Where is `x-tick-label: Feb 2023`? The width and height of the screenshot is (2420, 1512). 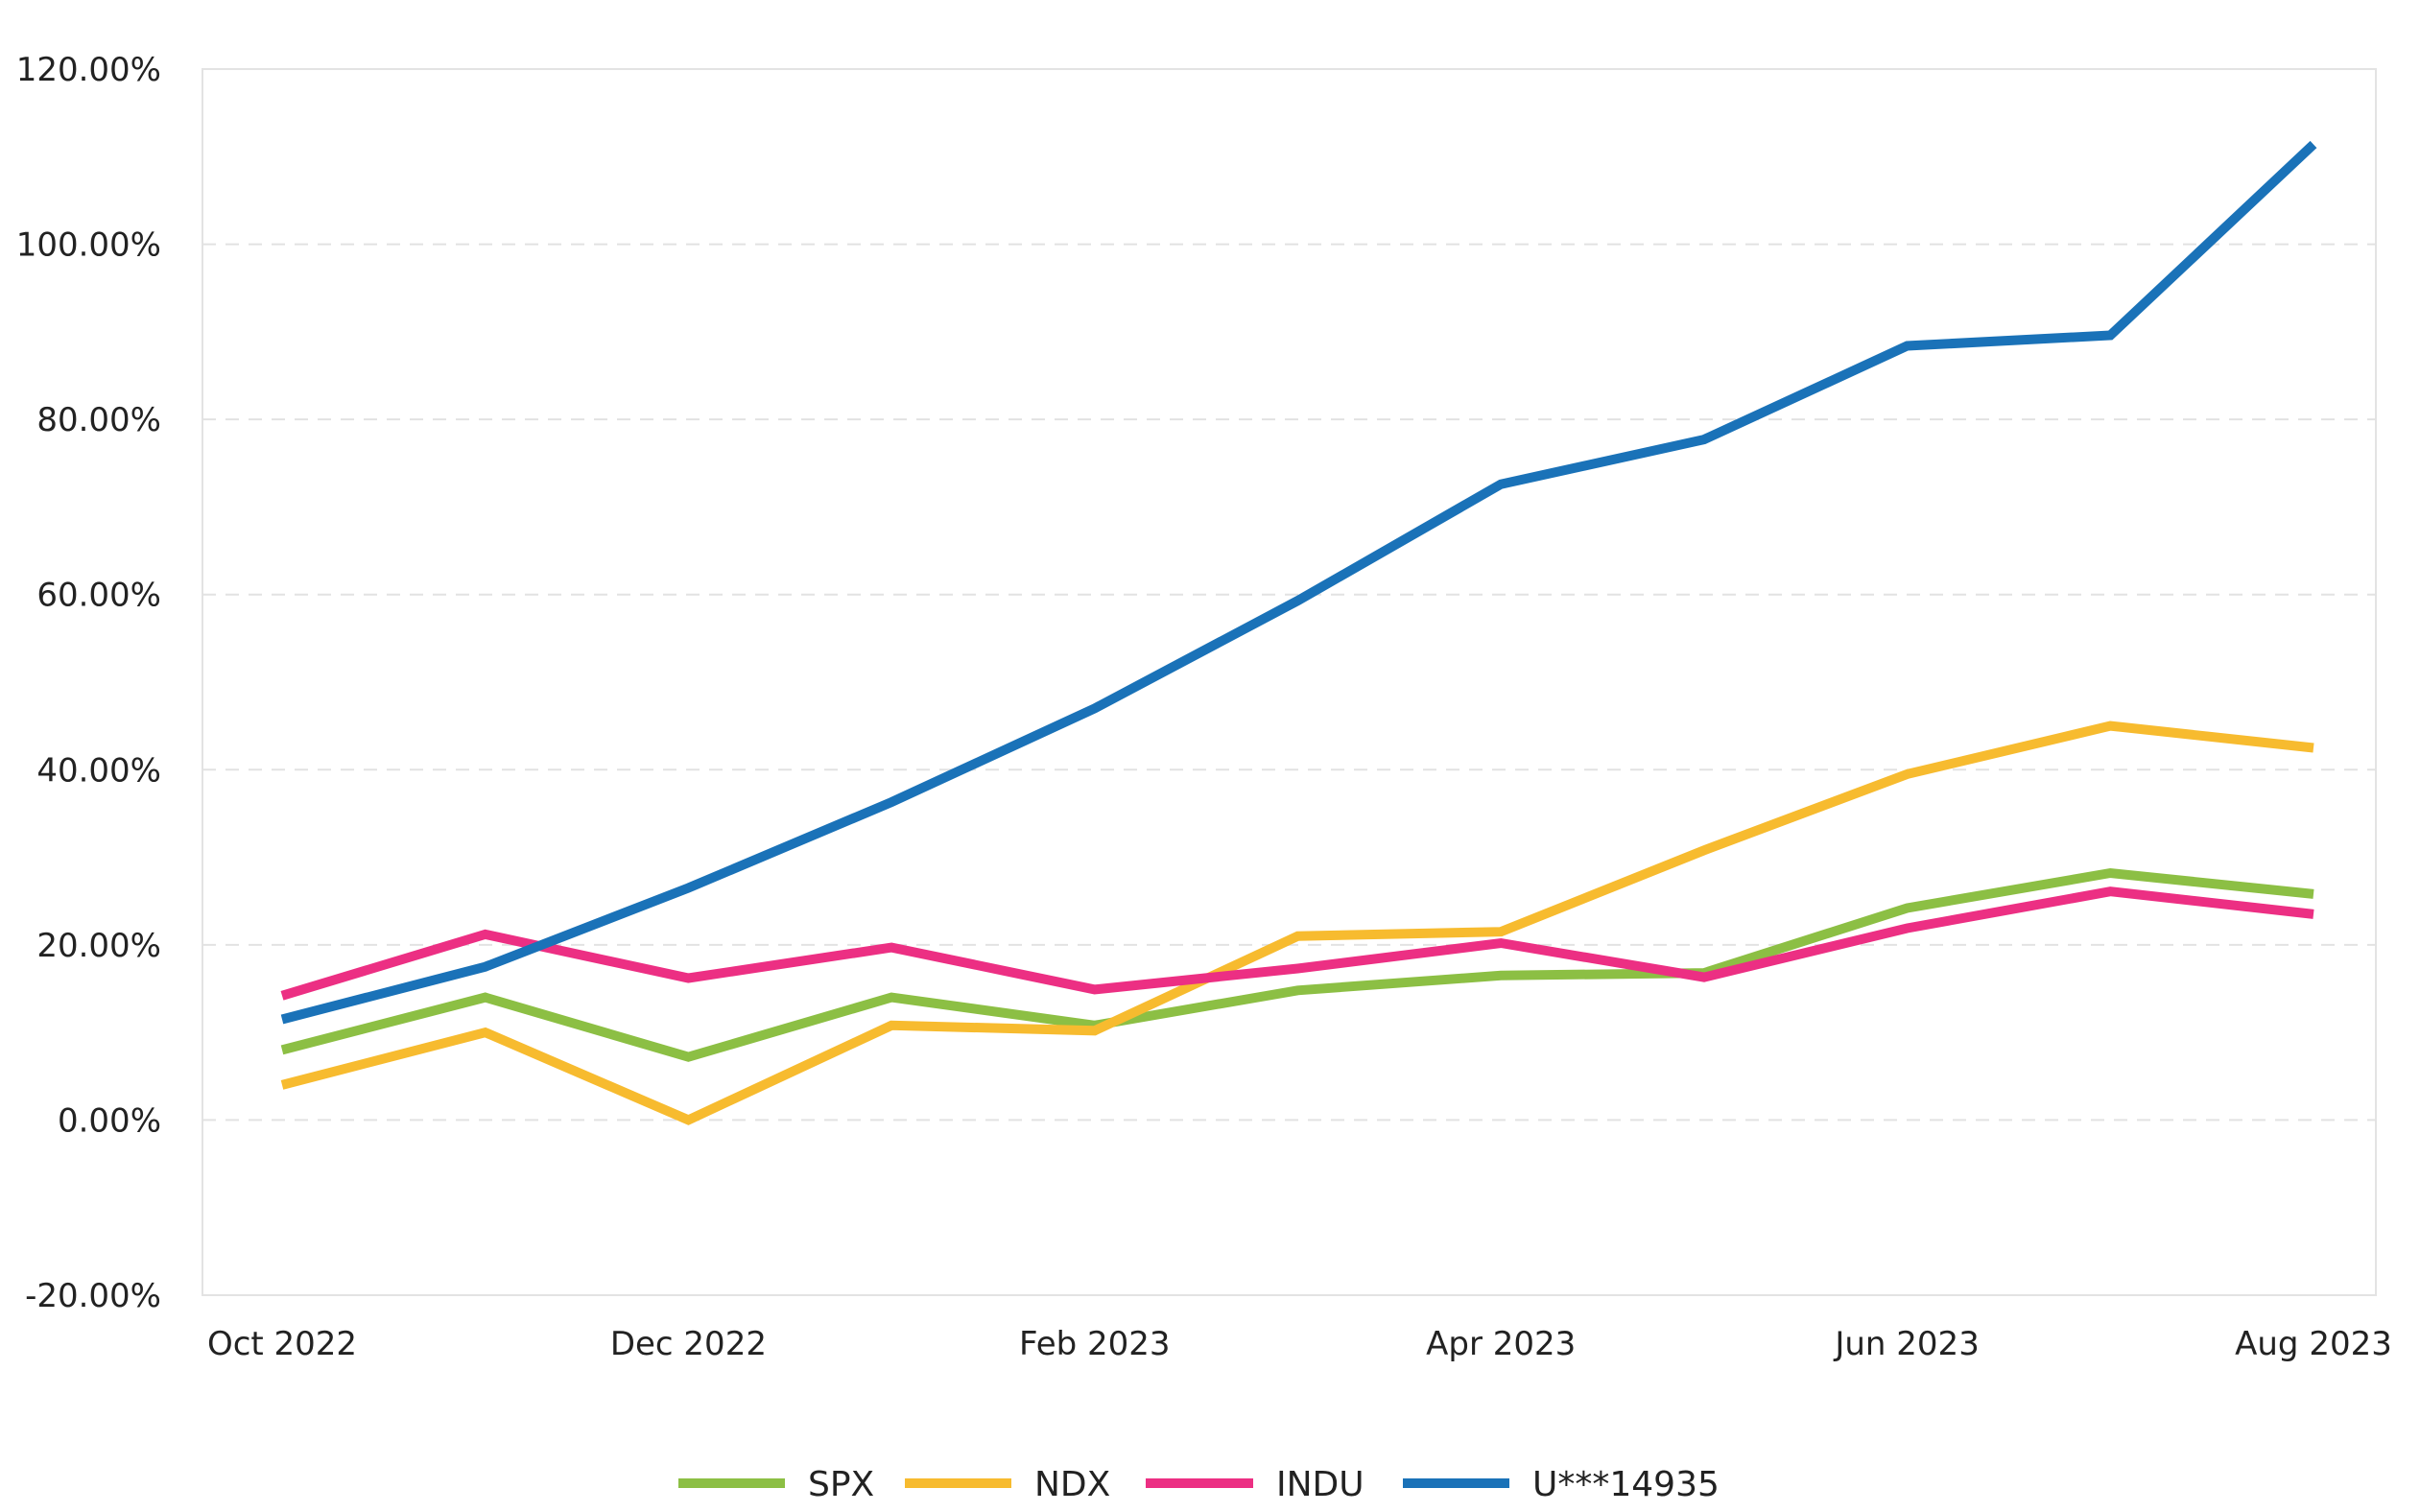 x-tick-label: Feb 2023 is located at coordinates (1095, 1344).